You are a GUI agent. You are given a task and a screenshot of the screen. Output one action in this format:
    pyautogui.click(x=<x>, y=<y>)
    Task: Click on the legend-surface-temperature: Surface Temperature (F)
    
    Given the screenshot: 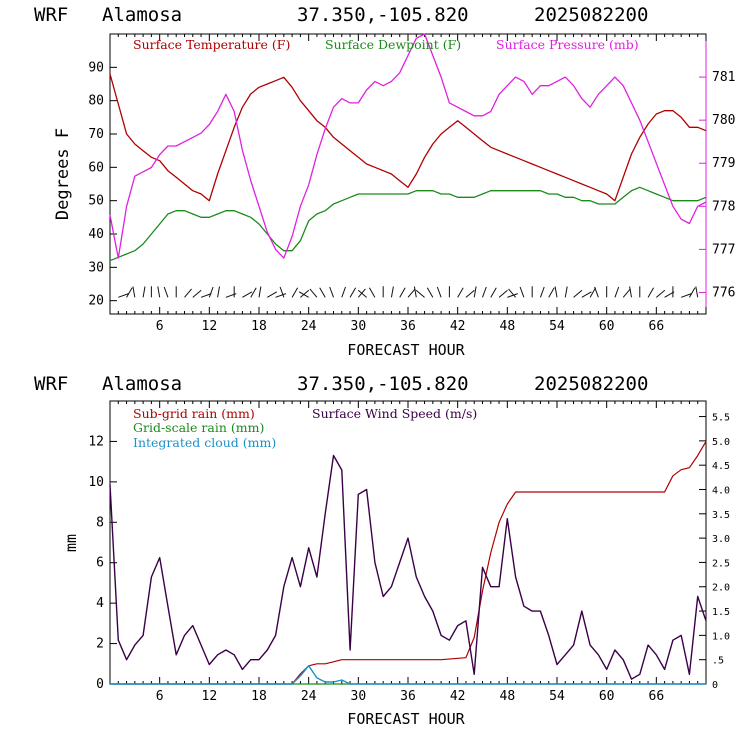 What is the action you would take?
    pyautogui.click(x=211, y=44)
    